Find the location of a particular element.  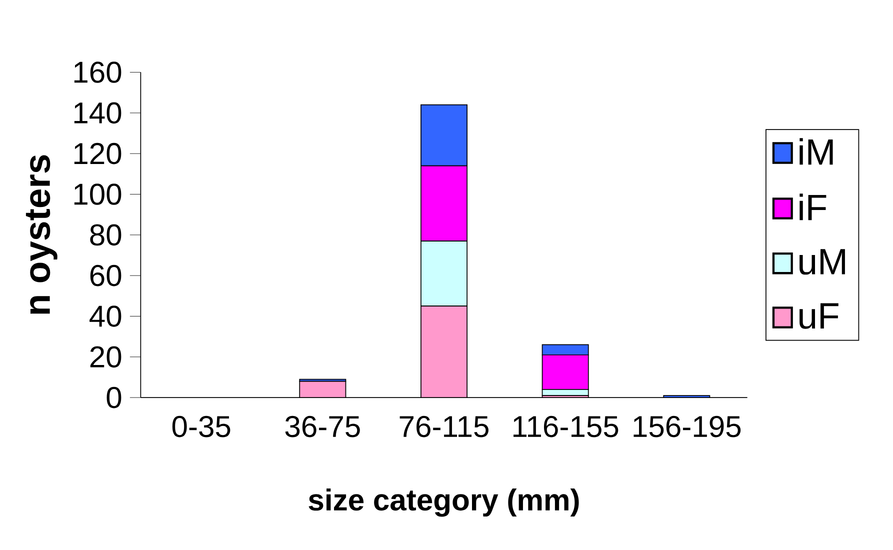

legend-label: uM is located at coordinates (822, 261).